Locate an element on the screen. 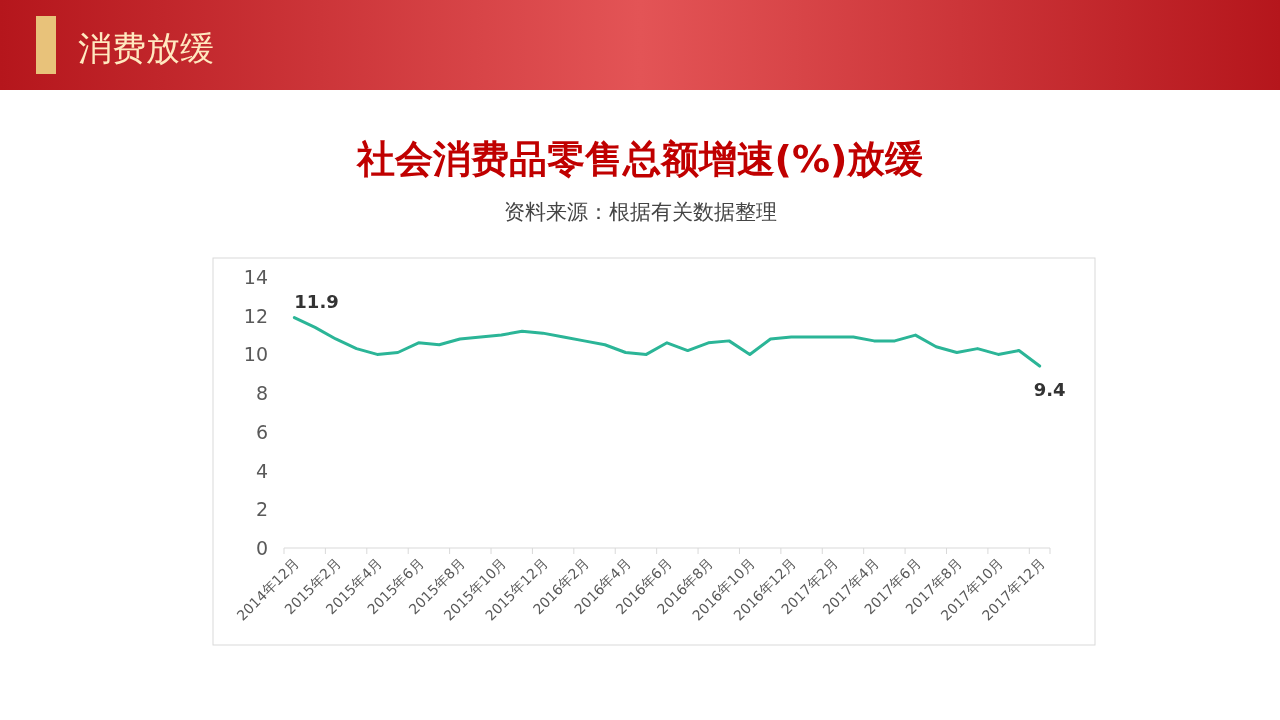 This screenshot has width=1280, height=720. y-tick-label: 12 is located at coordinates (255, 315).